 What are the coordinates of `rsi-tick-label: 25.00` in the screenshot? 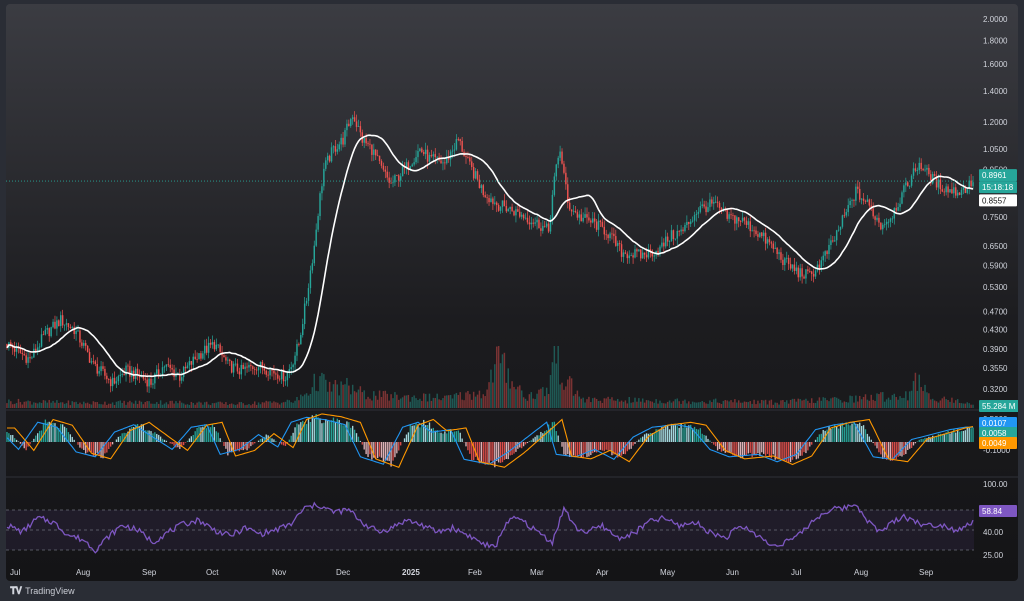 It's located at (993, 555).